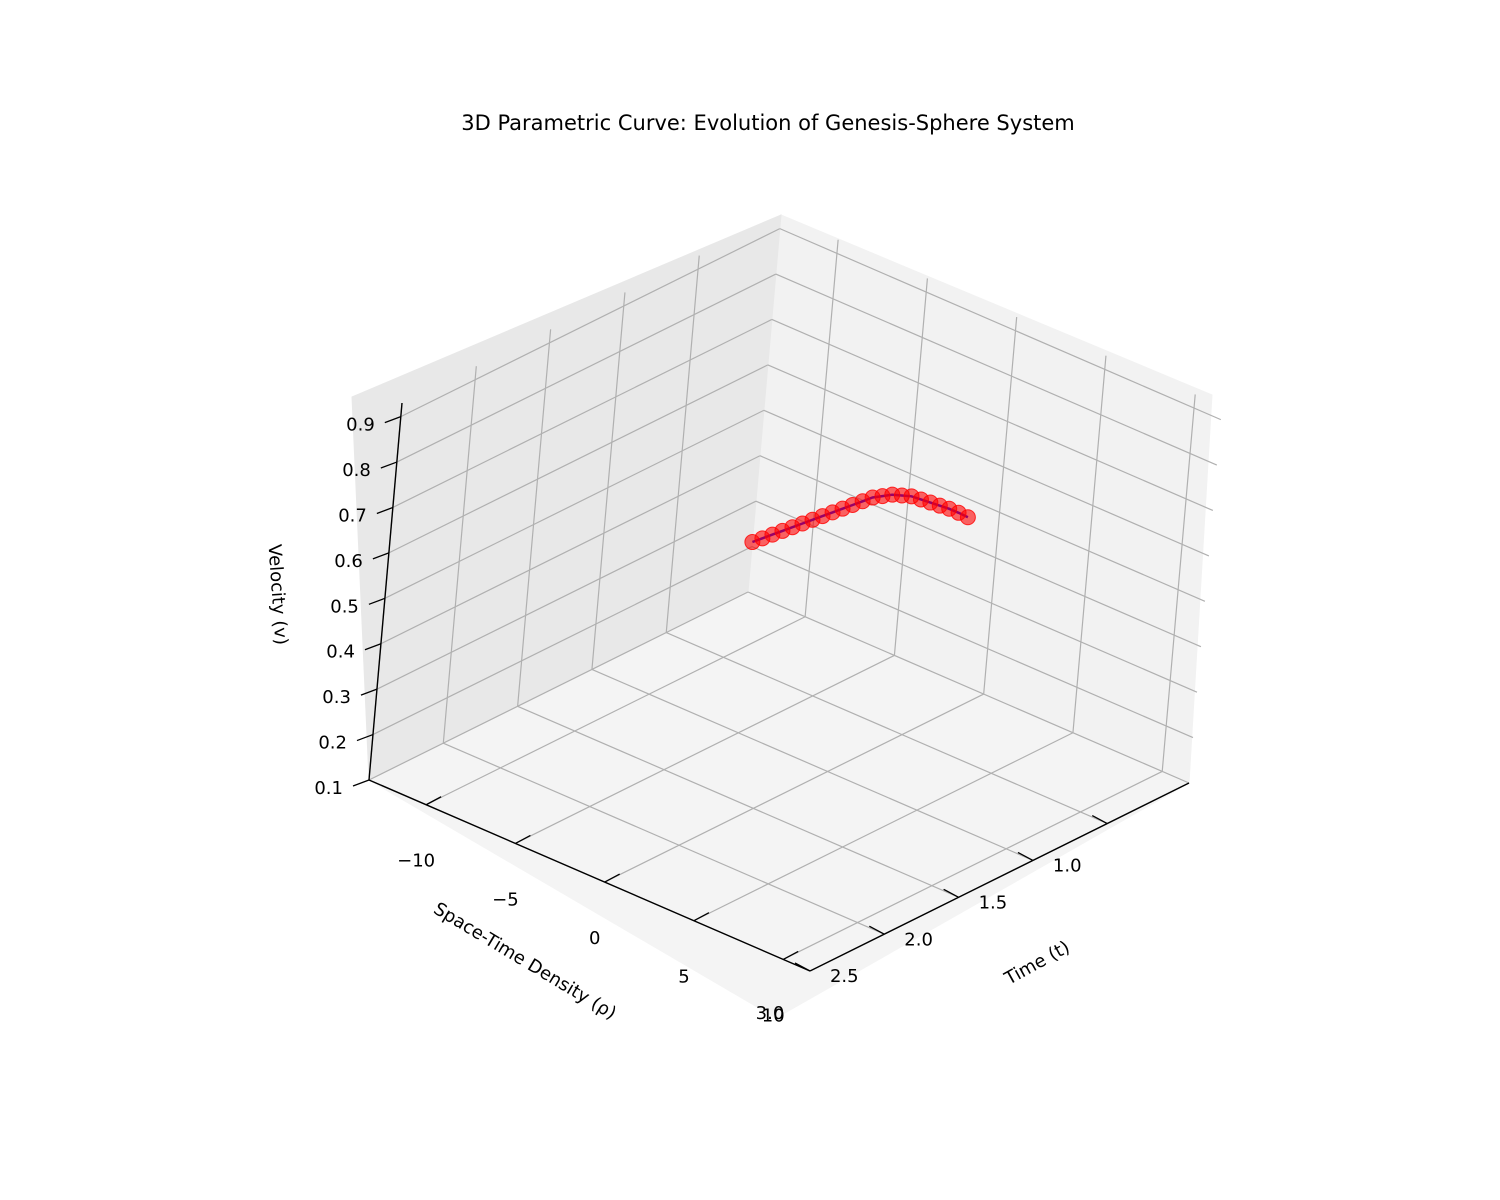 This screenshot has width=1500, height=1200. Describe the element at coordinates (505, 899) in the screenshot. I see `x-tick-label: −5` at that location.